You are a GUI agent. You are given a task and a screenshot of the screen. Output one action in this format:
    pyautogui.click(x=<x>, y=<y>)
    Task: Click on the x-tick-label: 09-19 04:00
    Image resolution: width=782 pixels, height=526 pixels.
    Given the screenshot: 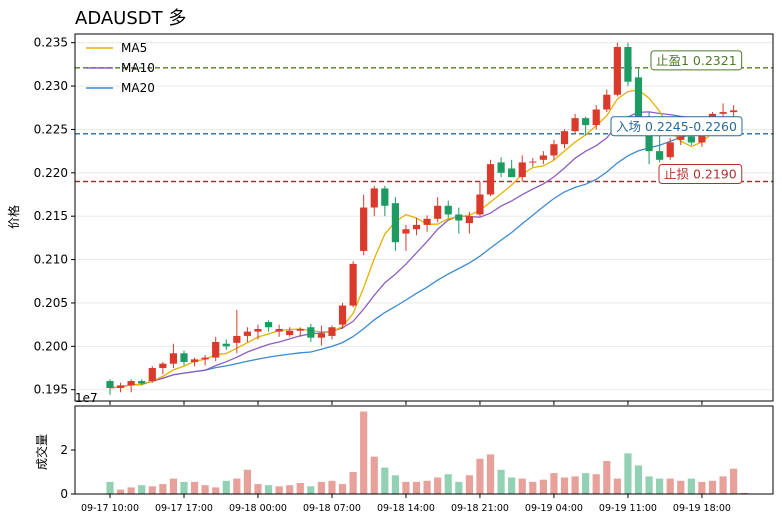 What is the action you would take?
    pyautogui.click(x=554, y=508)
    